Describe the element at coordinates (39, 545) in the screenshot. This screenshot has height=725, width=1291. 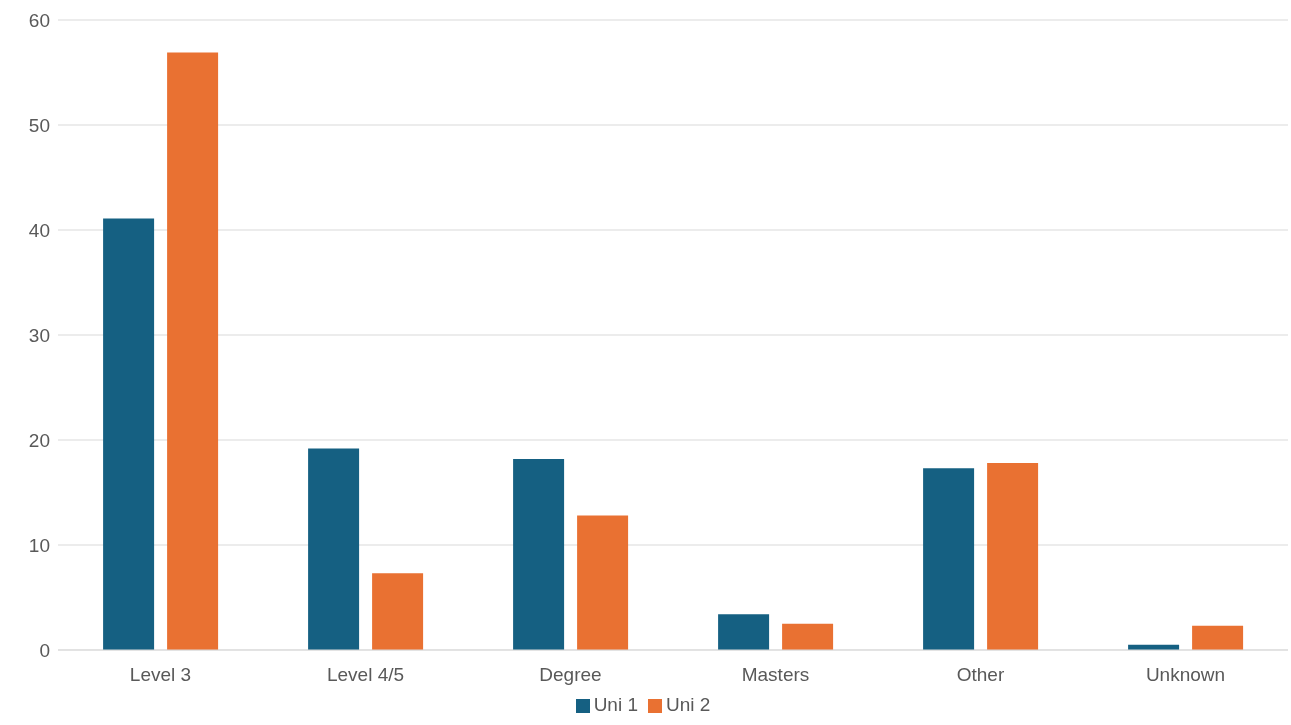
I see `y-tick-label: 10` at that location.